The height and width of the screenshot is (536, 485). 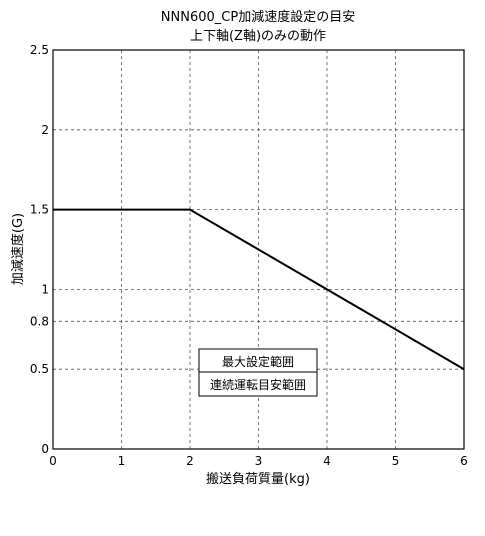 I want to click on x-tick-label: 3, so click(x=259, y=461).